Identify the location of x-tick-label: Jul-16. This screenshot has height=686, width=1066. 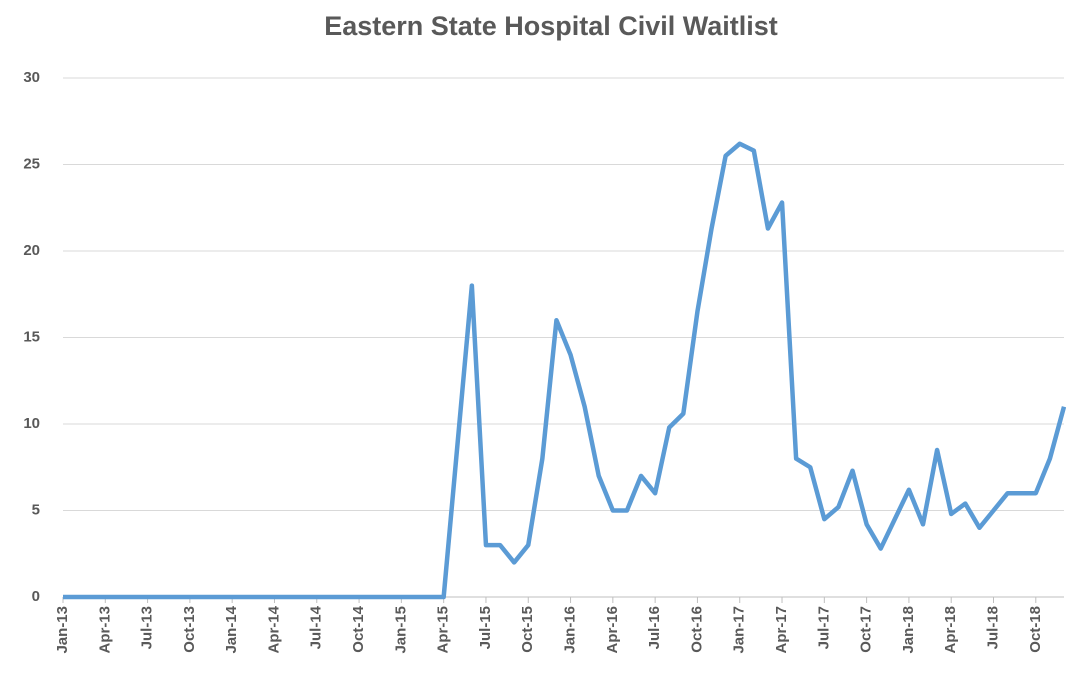
(654, 627).